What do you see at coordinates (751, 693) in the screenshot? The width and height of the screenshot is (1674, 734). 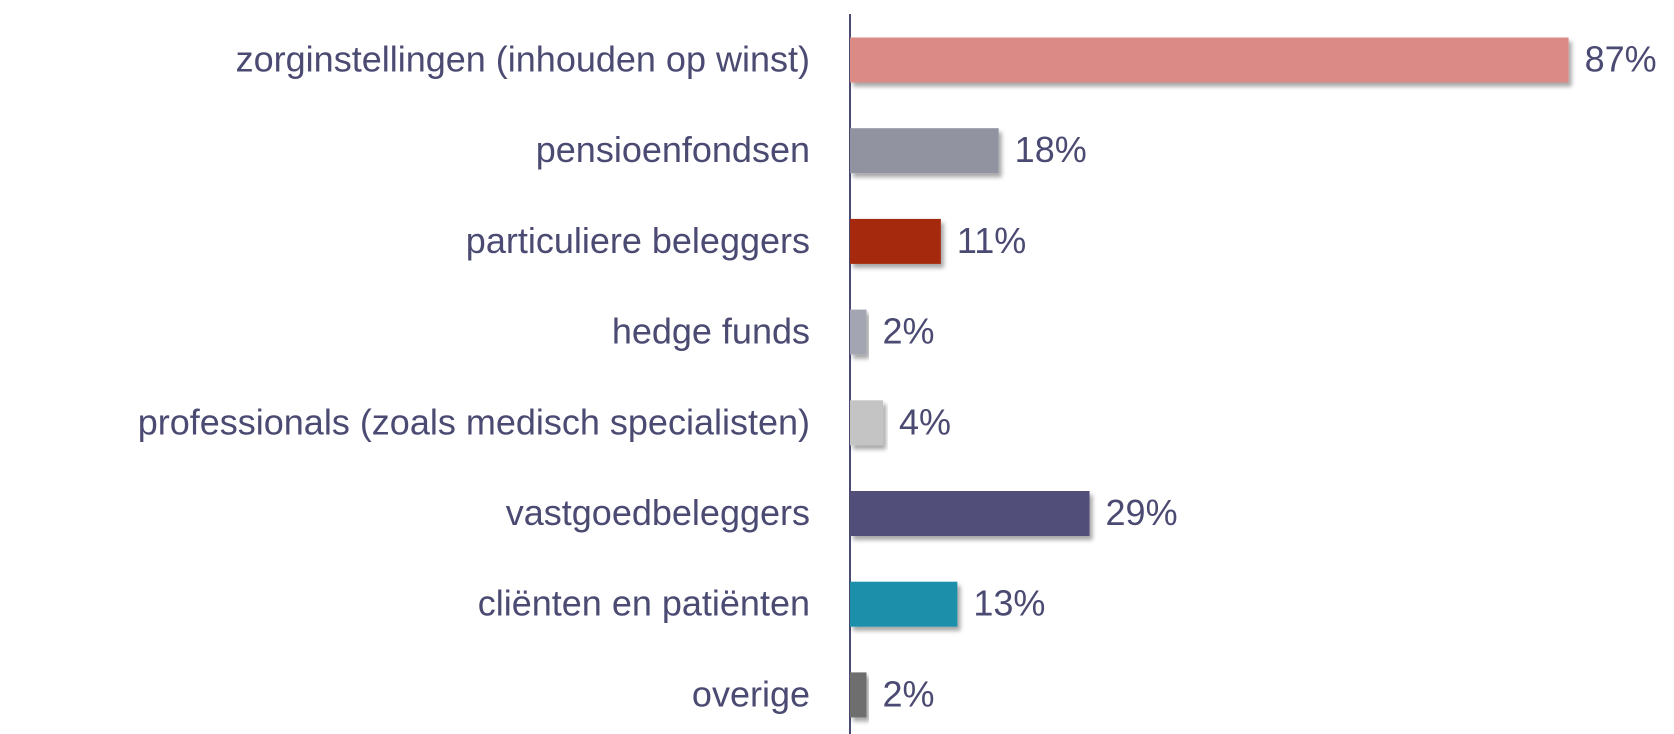 I see `category-label: overige` at bounding box center [751, 693].